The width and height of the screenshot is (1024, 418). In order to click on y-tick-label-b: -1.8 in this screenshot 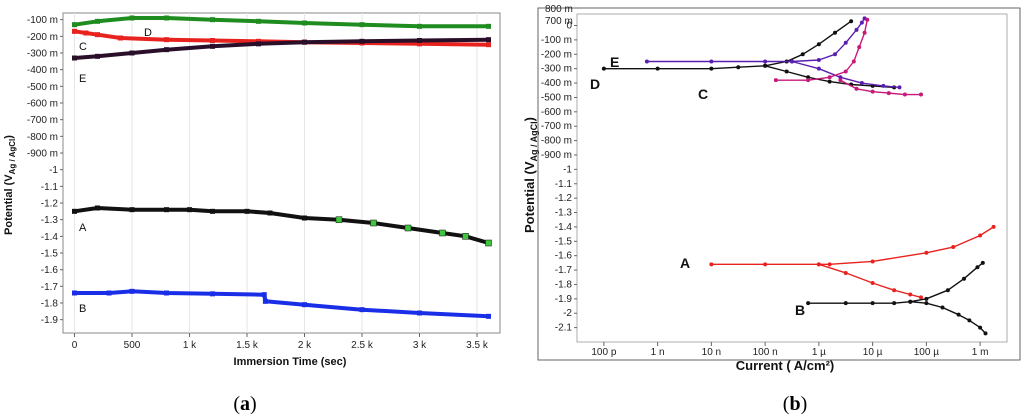, I will do `click(564, 284)`.